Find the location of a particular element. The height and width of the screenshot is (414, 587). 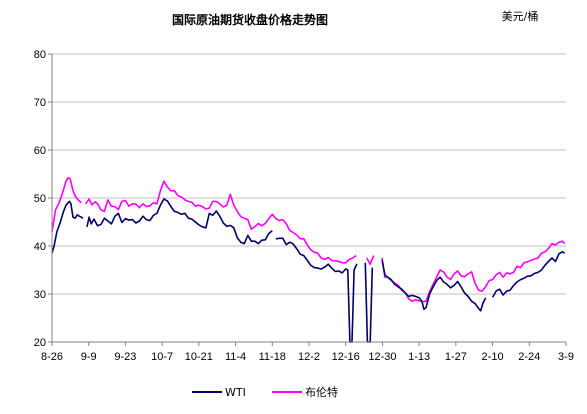

x-tick-label: 2-10 is located at coordinates (493, 357).